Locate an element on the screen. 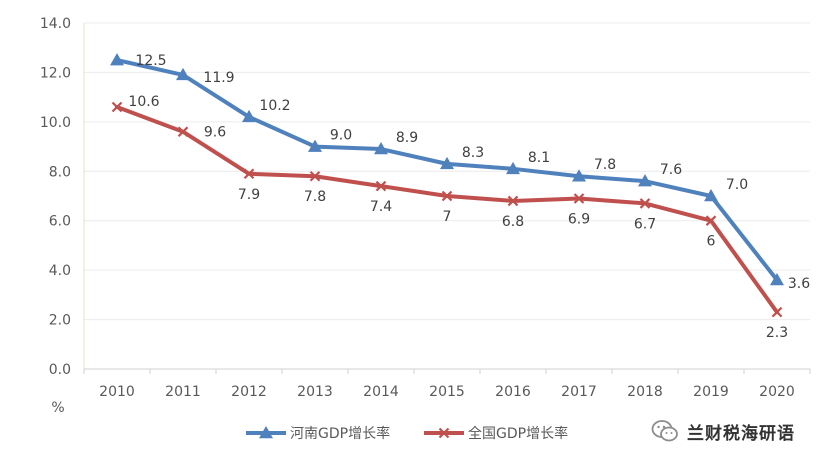 This screenshot has height=468, width=832. x-tick-label: 2018 is located at coordinates (645, 392).